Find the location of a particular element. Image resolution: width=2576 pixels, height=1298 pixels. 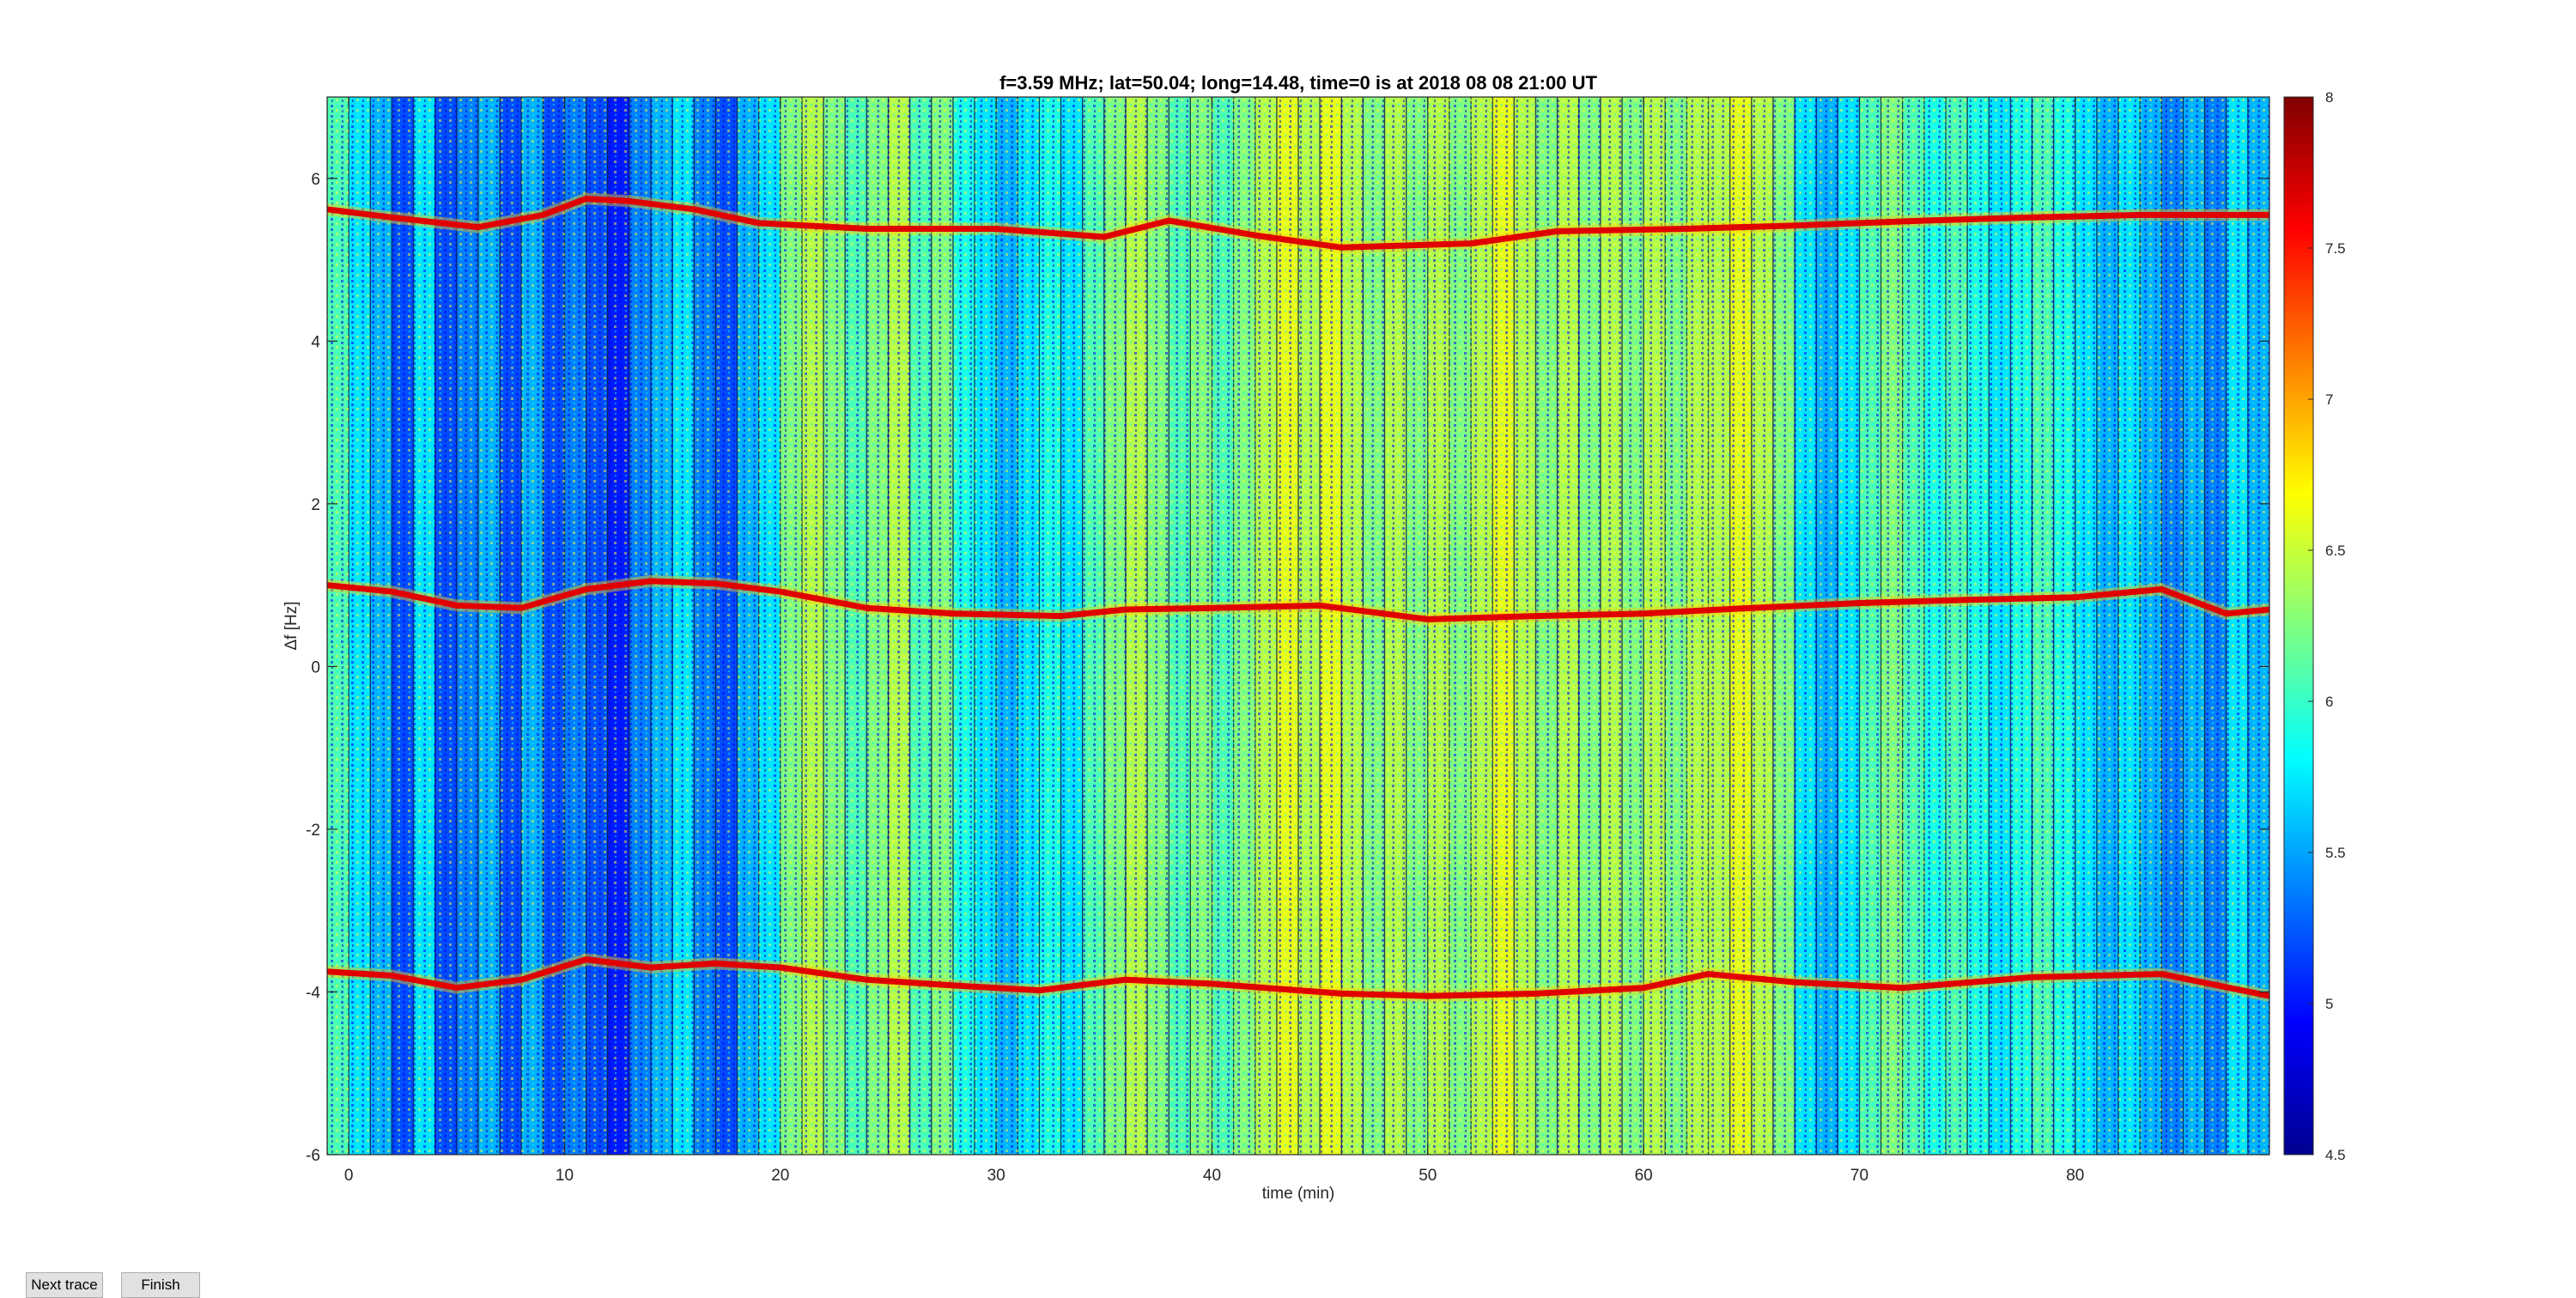

y-tick-label: -2 is located at coordinates (313, 831).